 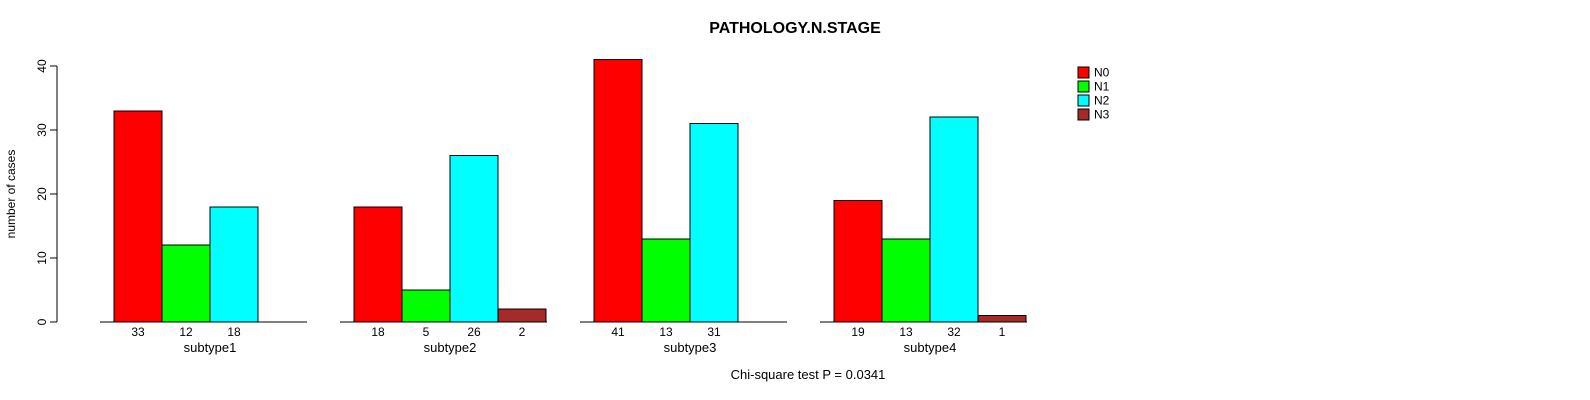 What do you see at coordinates (618, 332) in the screenshot?
I see `bar-value-n0-subtype3: 41` at bounding box center [618, 332].